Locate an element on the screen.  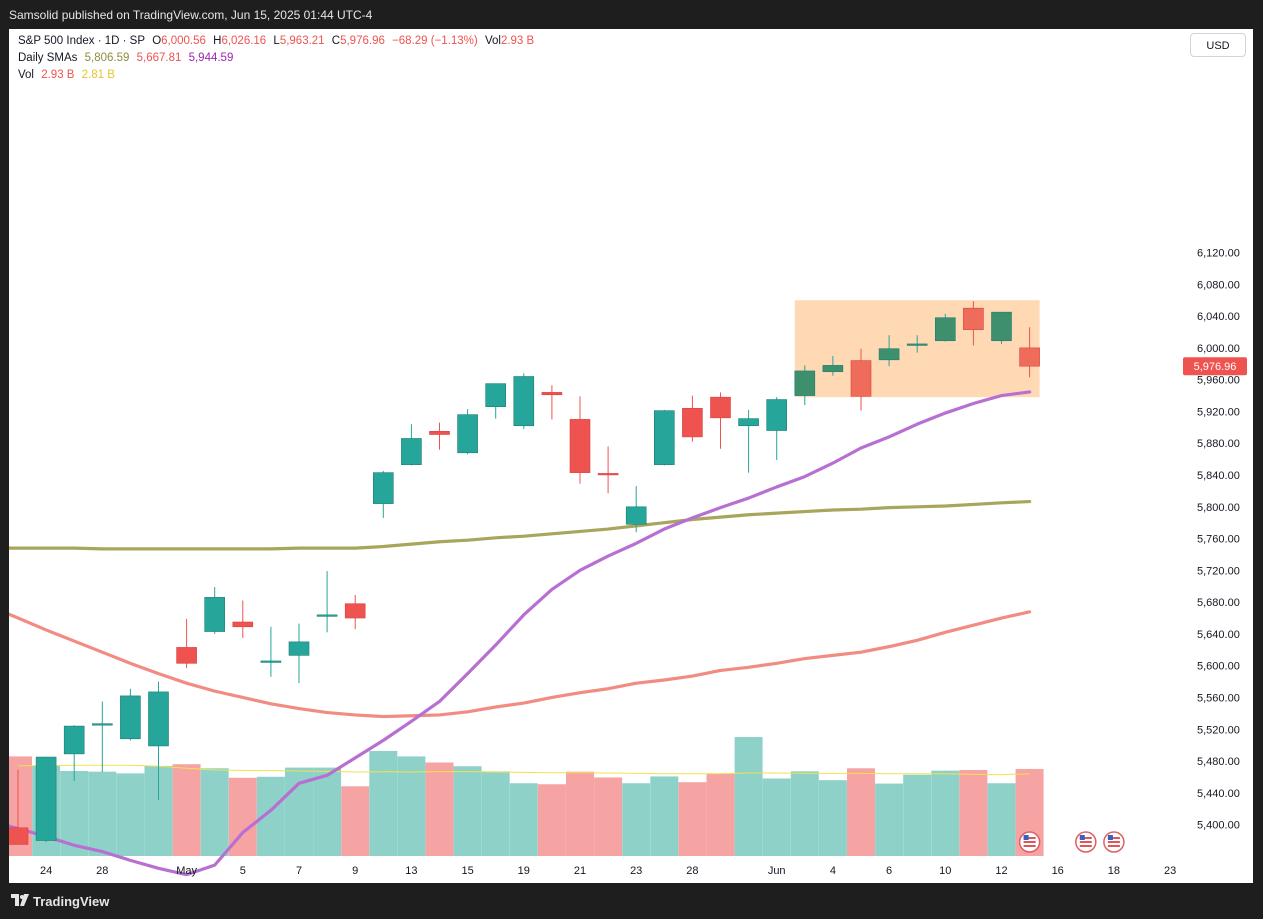
legend-low: 5,963.21 is located at coordinates (302, 41).